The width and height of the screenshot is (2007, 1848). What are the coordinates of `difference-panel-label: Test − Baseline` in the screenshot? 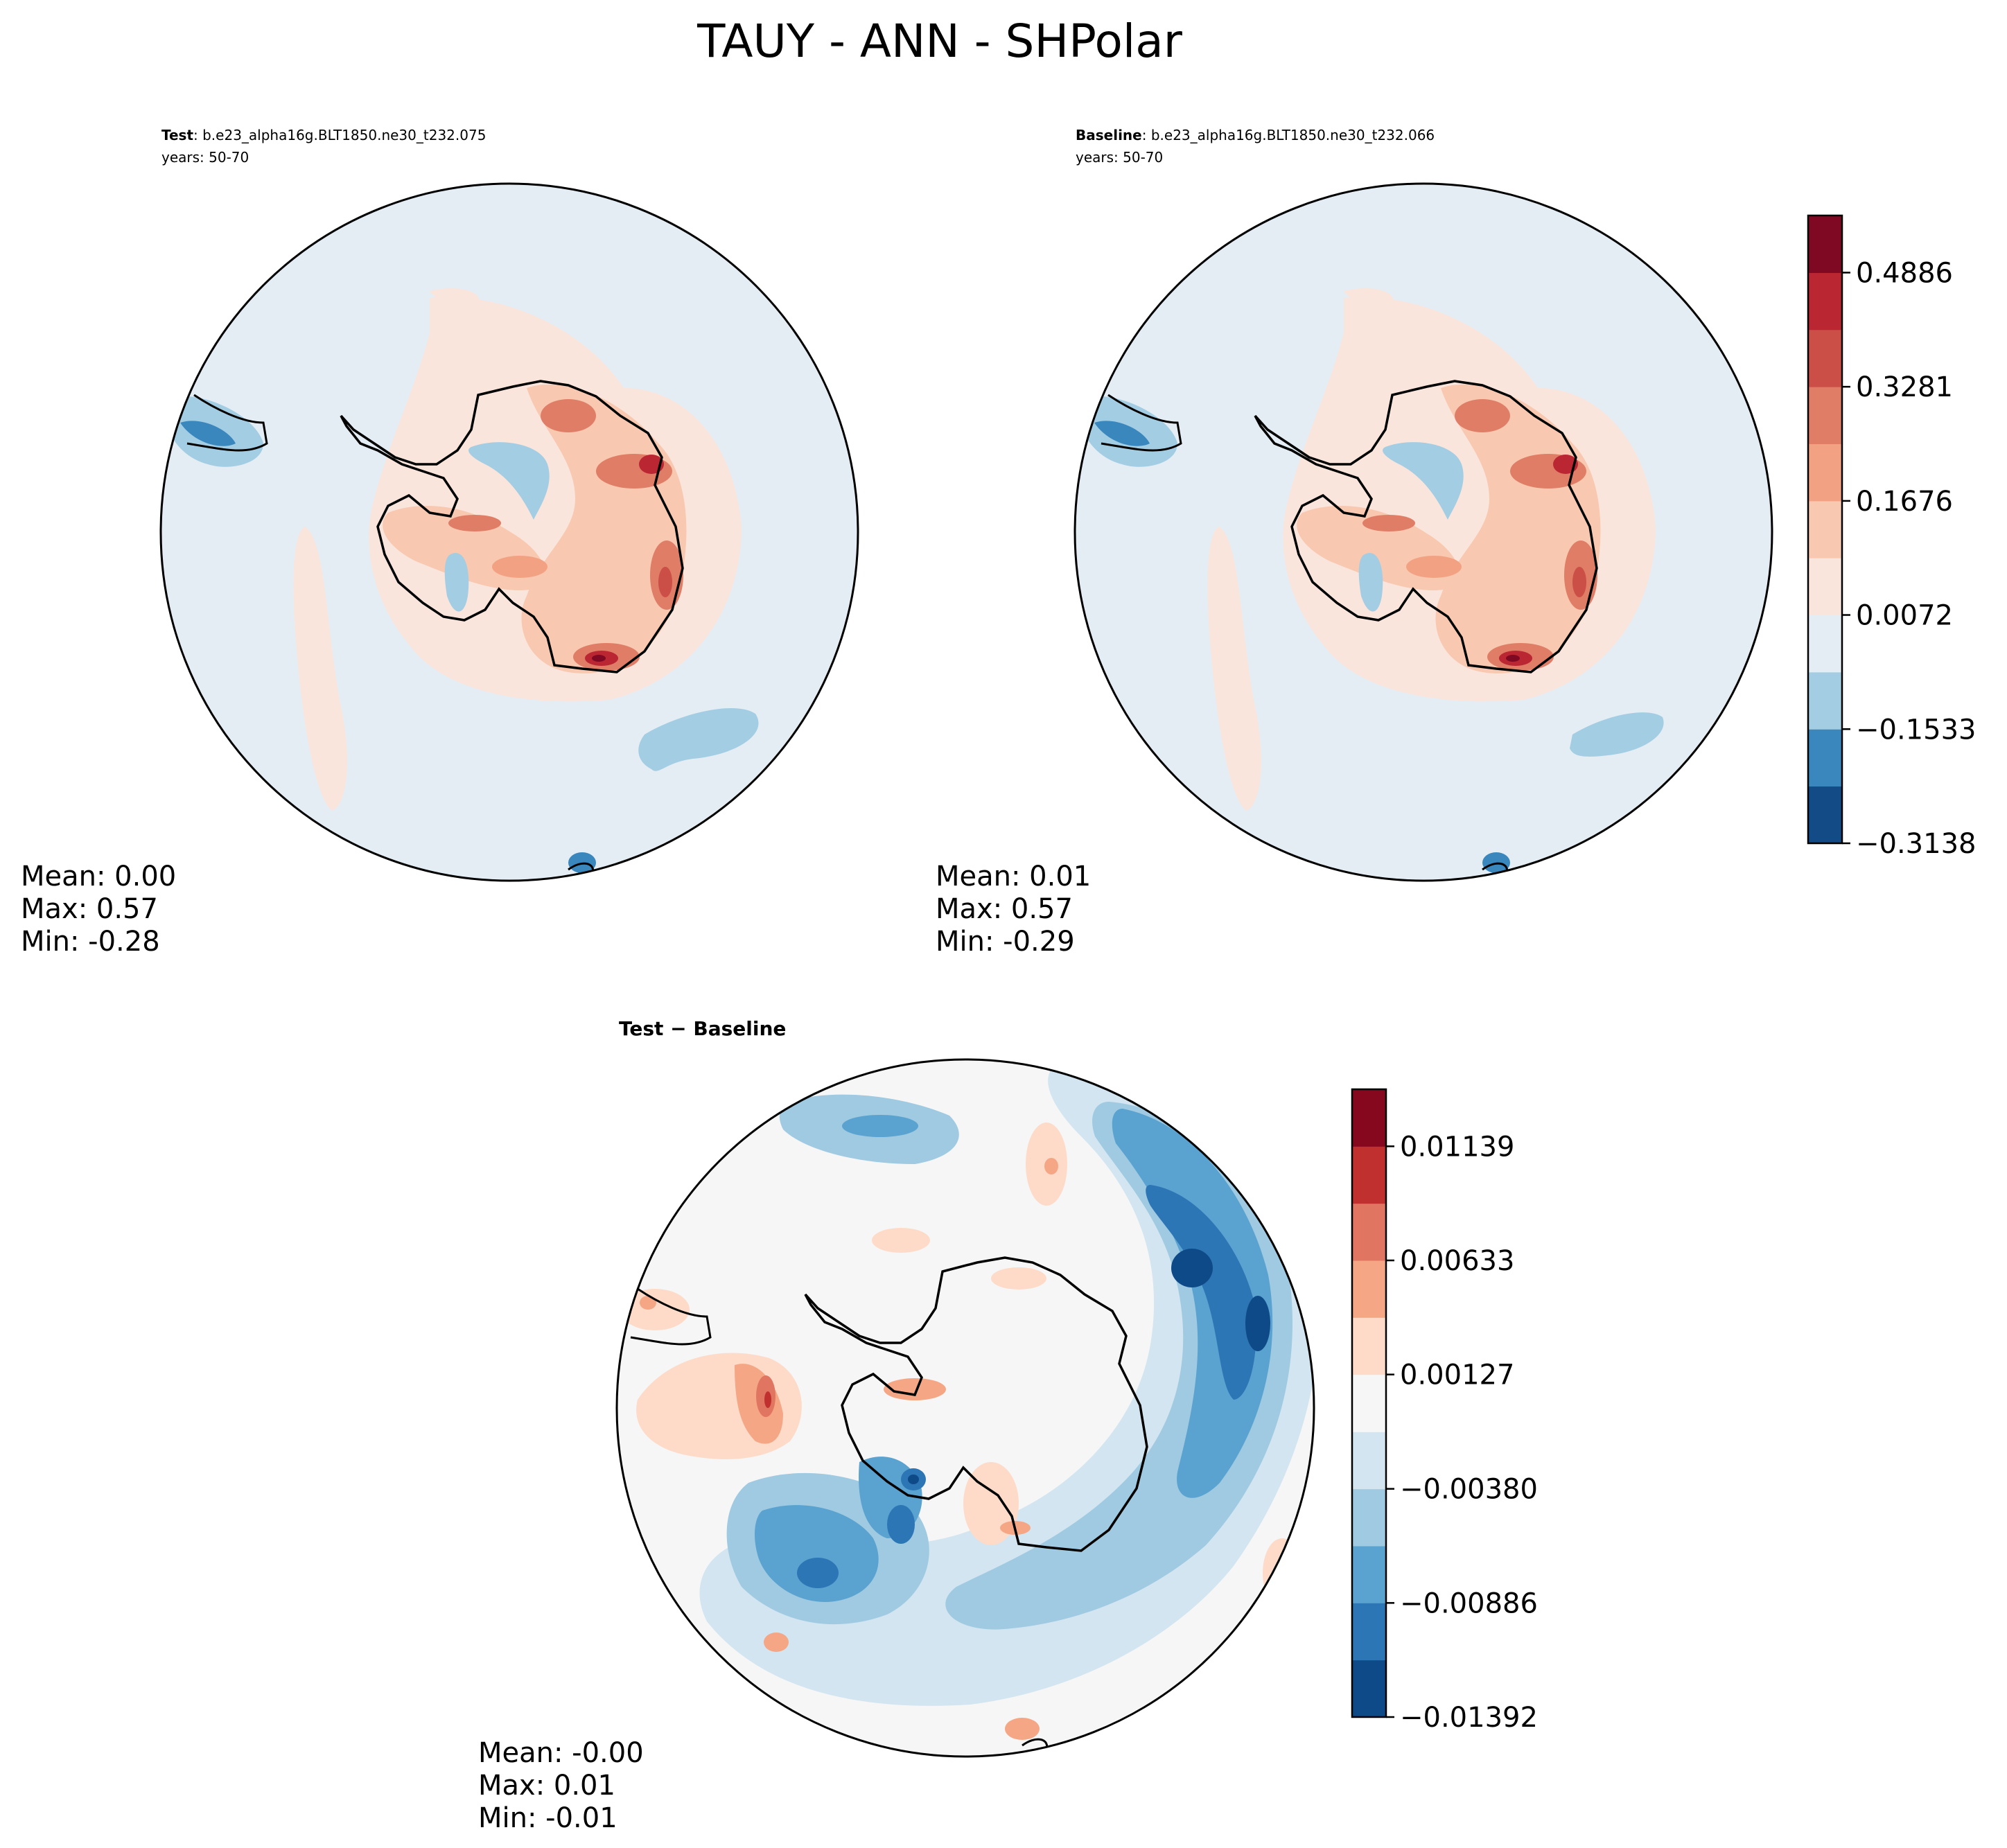 It's located at (702, 1028).